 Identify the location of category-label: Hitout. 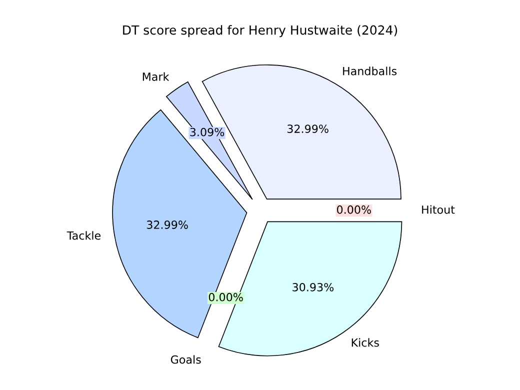
(438, 209).